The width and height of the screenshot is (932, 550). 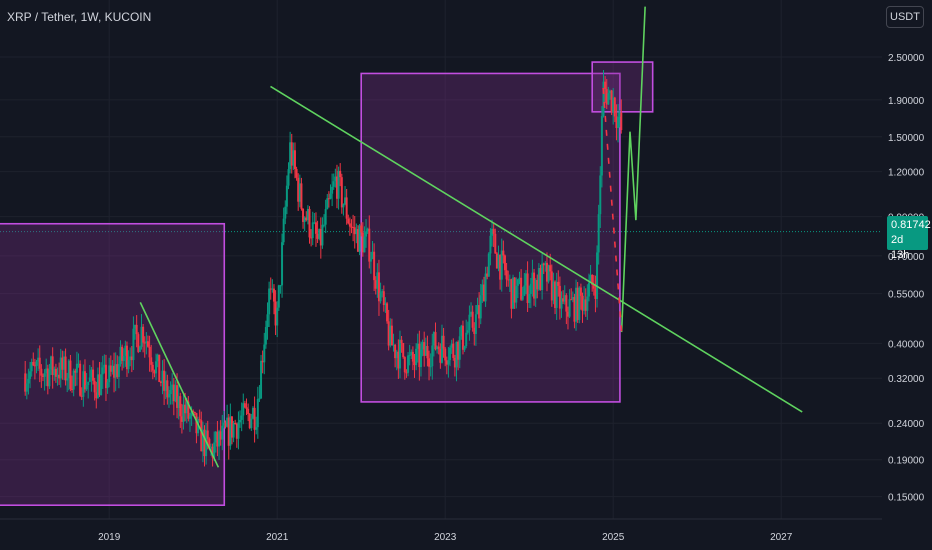 I want to click on projection-path, so click(x=633, y=169).